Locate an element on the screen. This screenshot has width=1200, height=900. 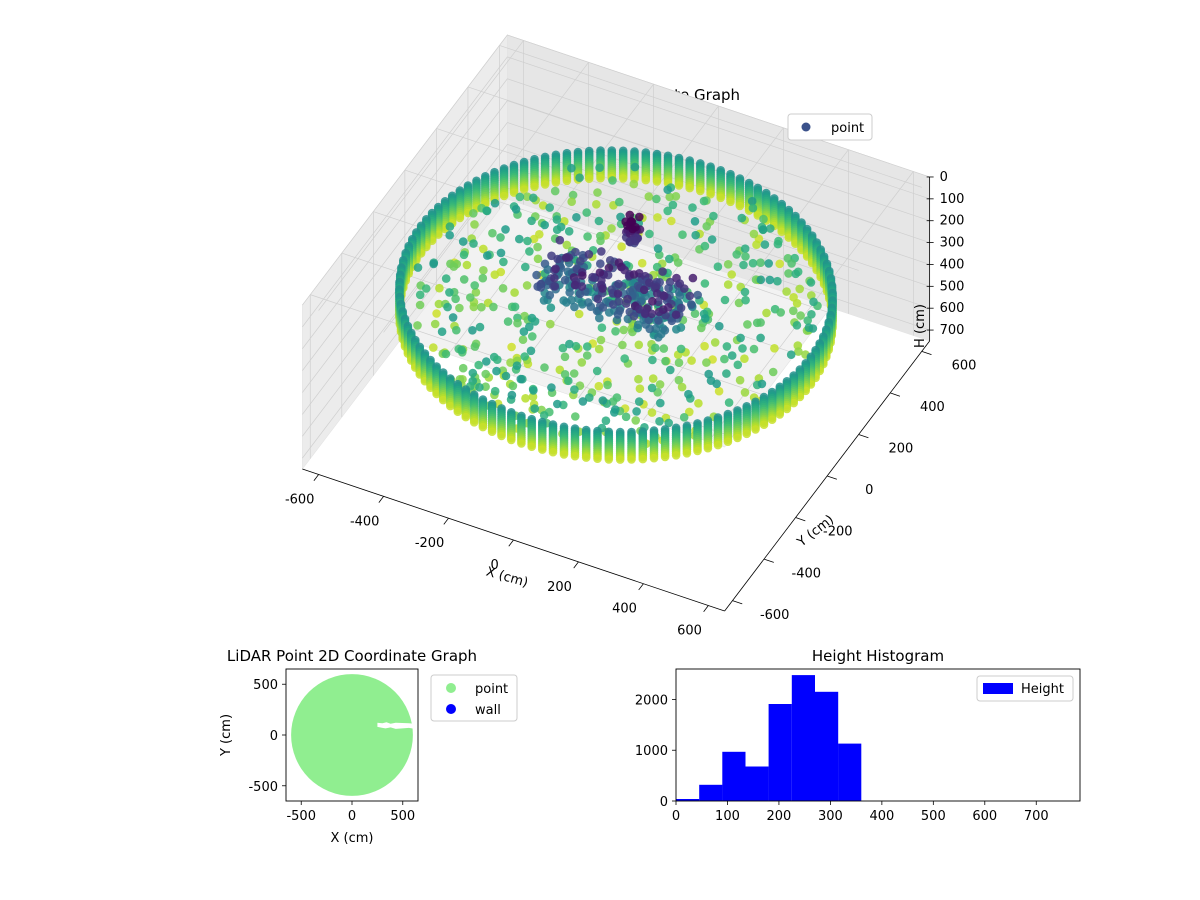
chart-2d-ticks: -500 0 500 -500 0 500 is located at coordinates (331, 751).